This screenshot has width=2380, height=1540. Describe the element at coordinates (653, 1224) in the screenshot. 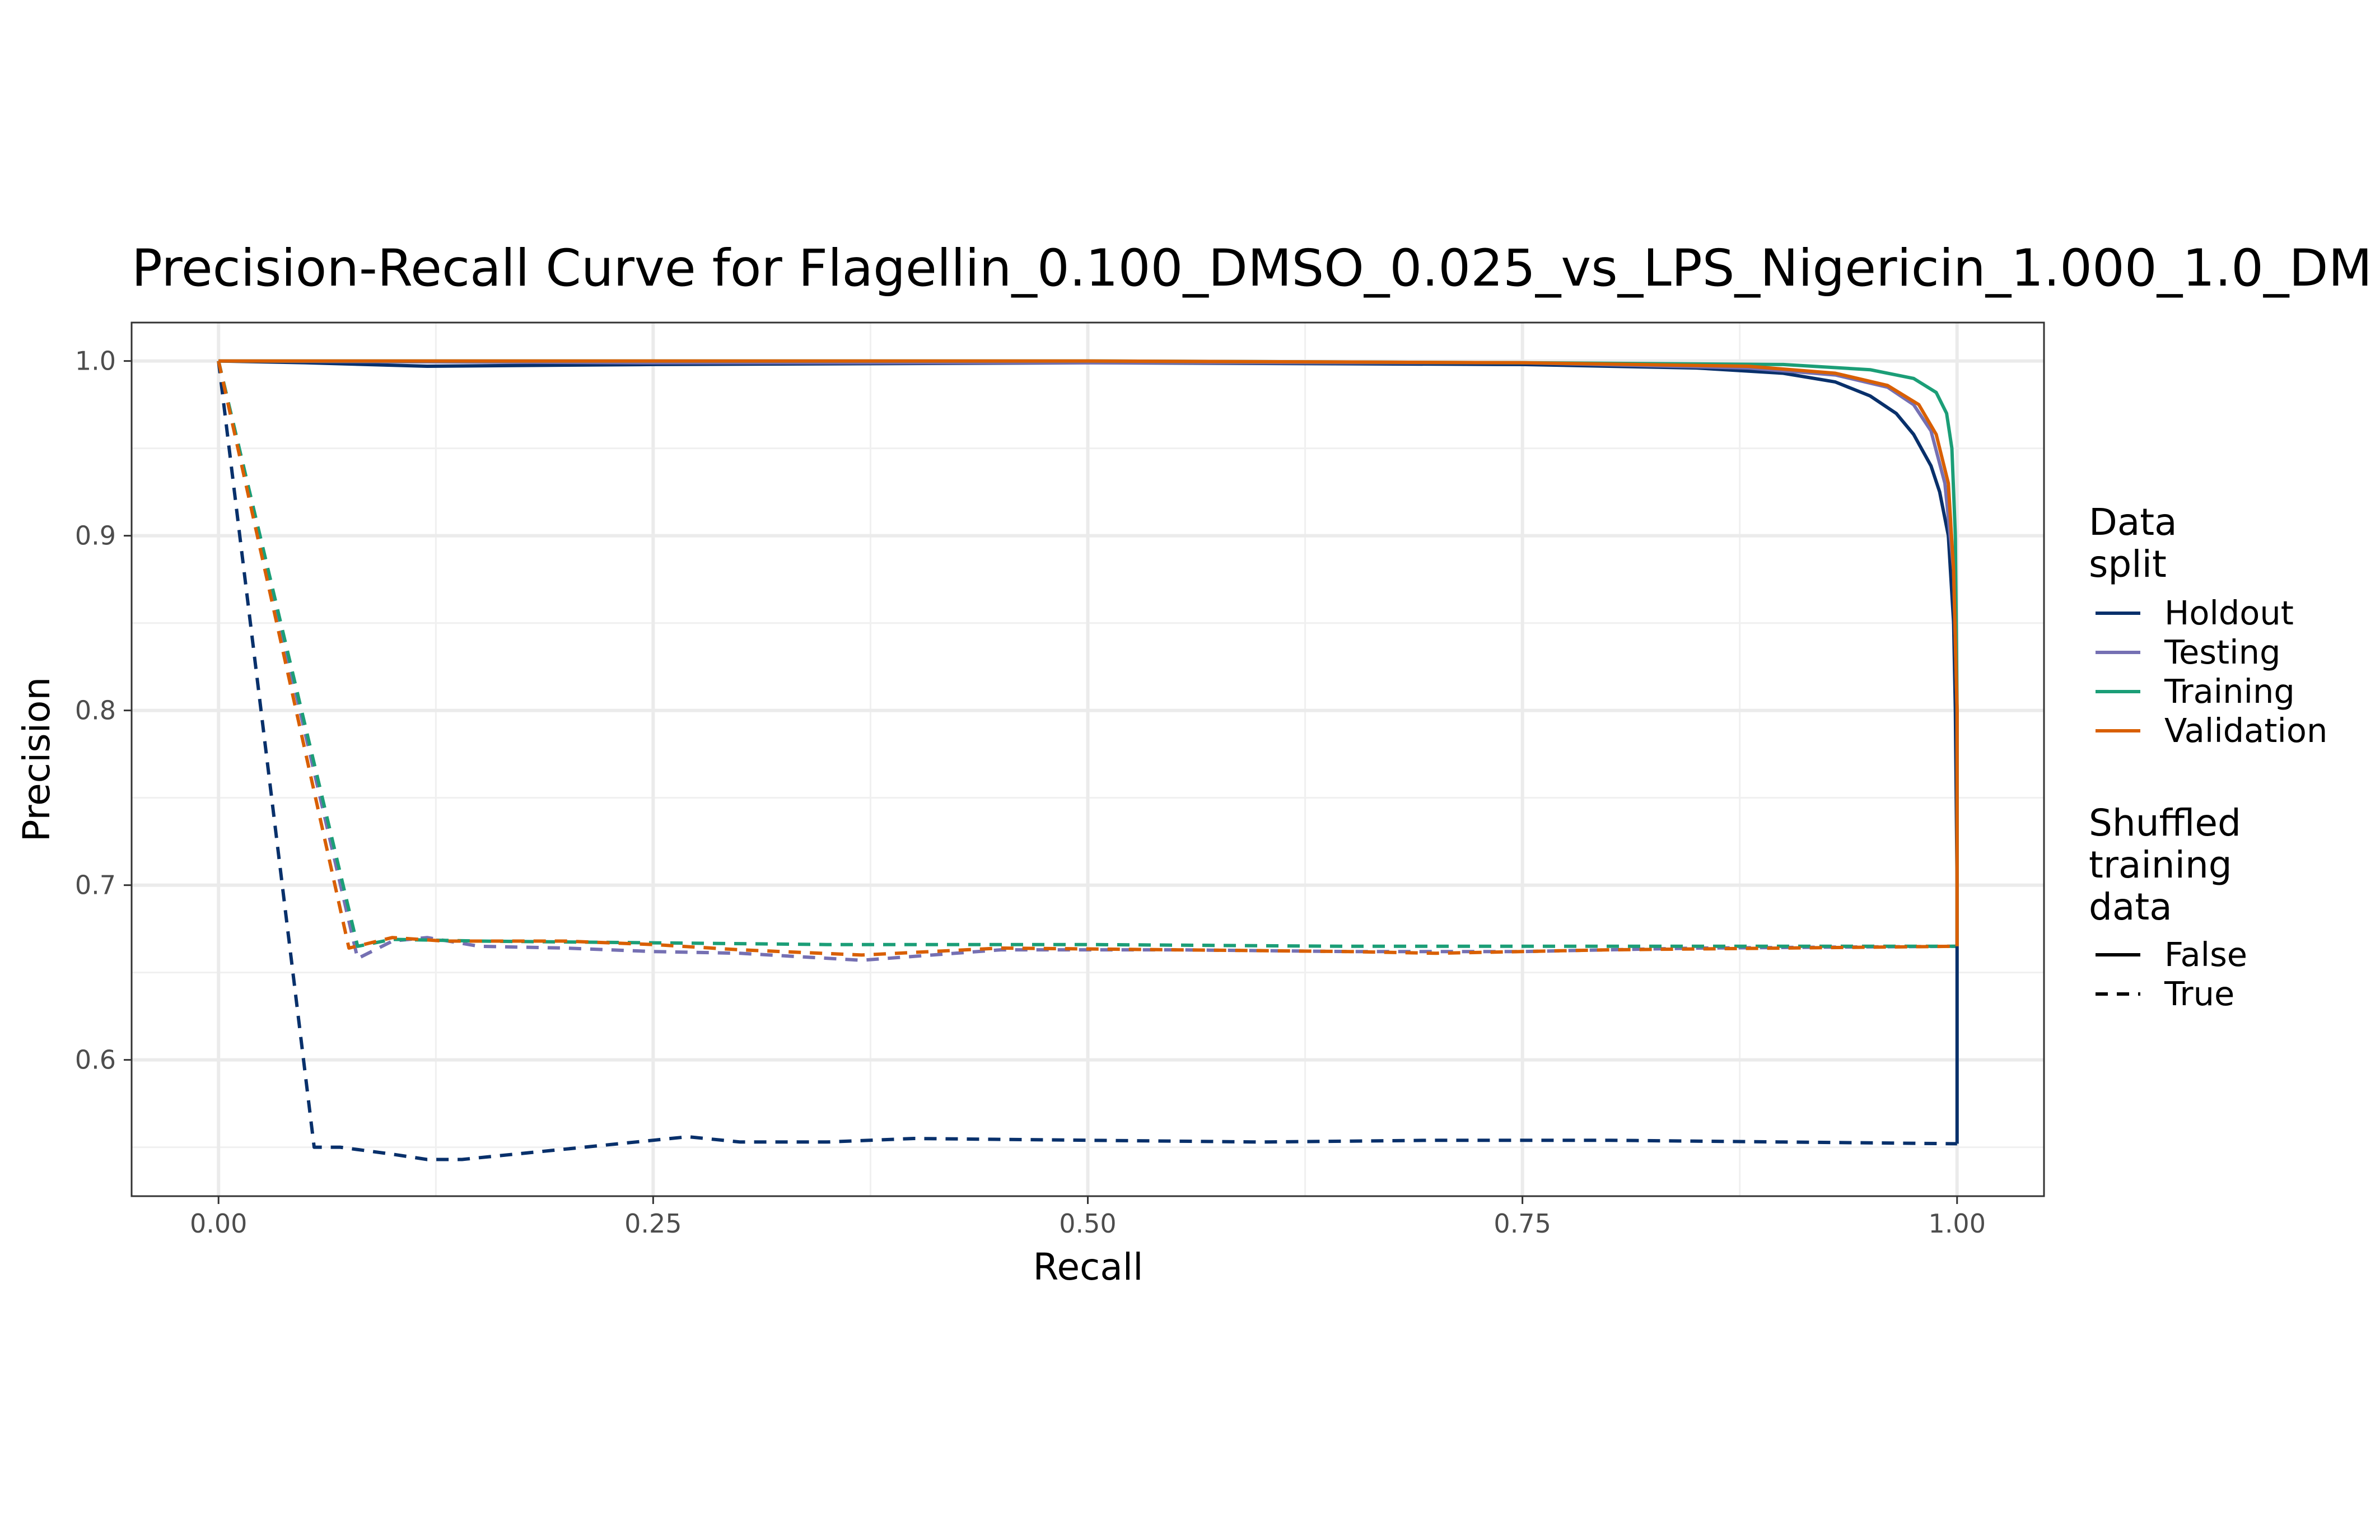

I see `x-tick-label: 0.25` at that location.